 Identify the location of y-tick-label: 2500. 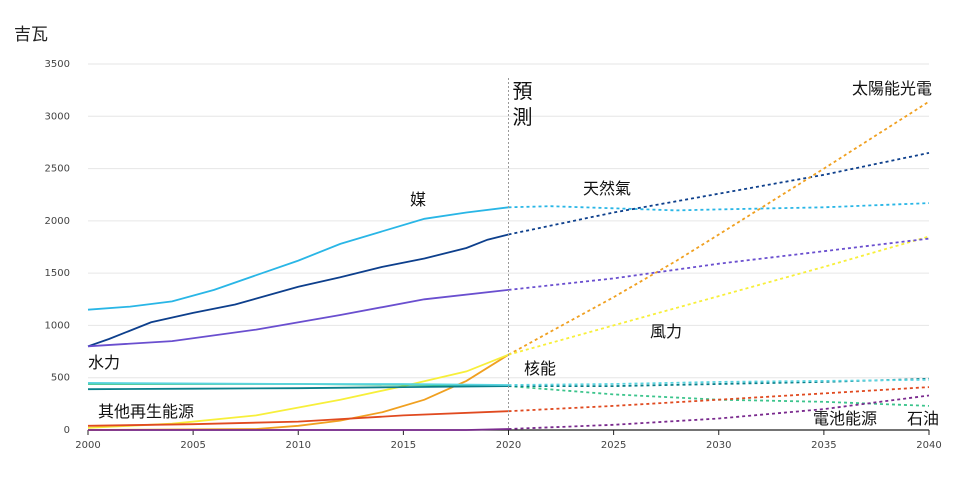
(57, 169).